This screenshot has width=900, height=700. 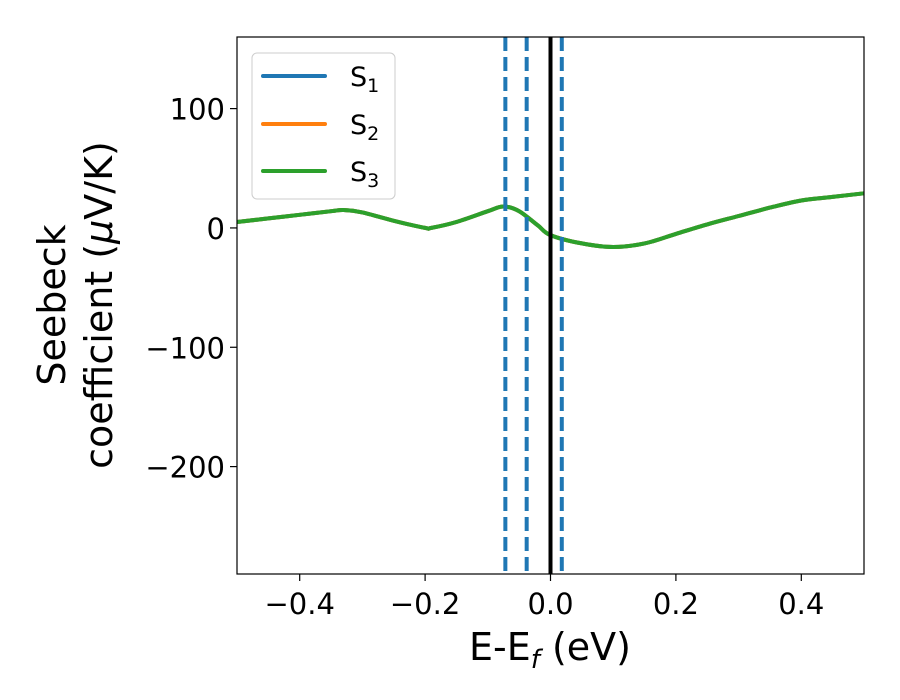 I want to click on x-tick-label: 0.0, so click(x=550, y=604).